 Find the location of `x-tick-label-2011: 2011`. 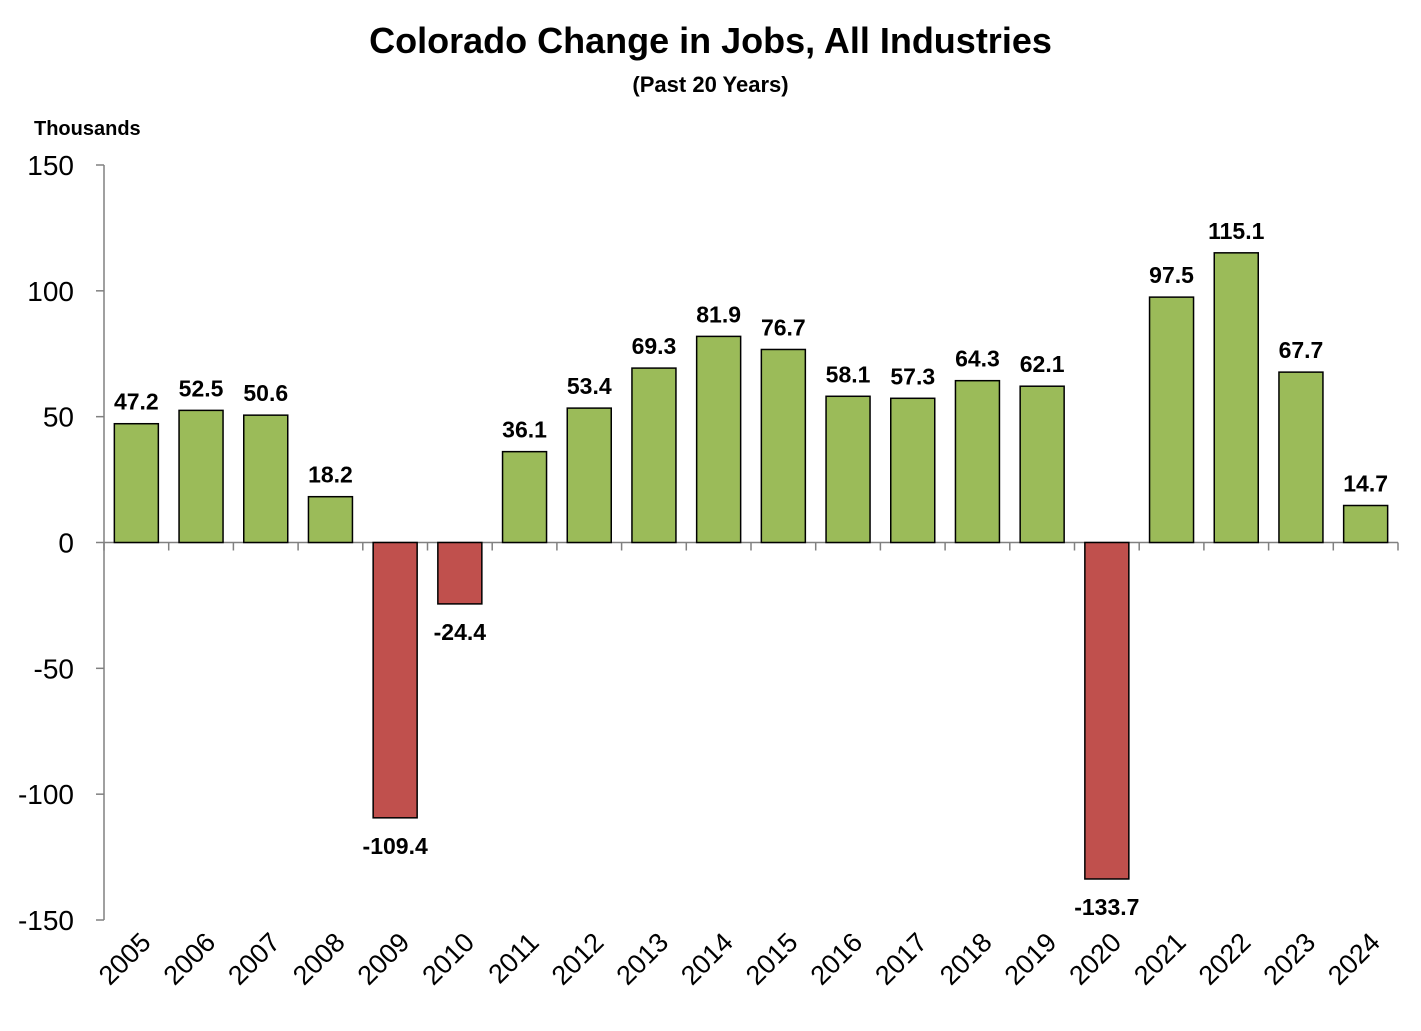

x-tick-label-2011: 2011 is located at coordinates (514, 958).